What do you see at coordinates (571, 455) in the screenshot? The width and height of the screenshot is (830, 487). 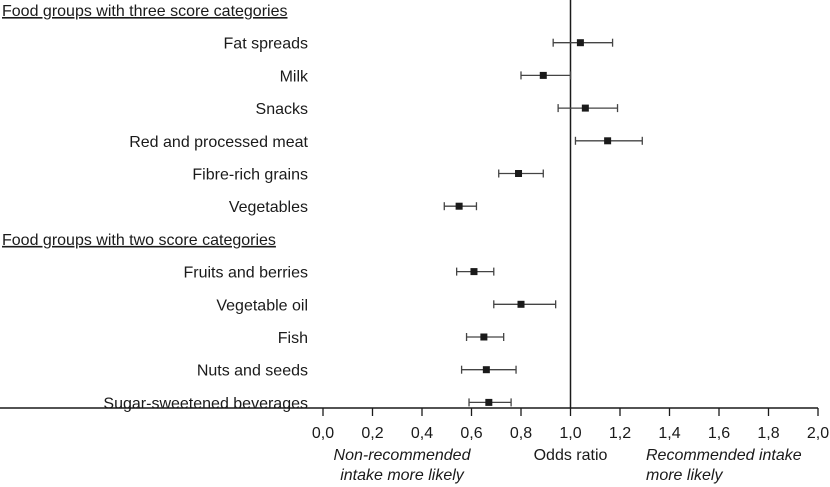 I see `x-axis-title: Odds ratio` at bounding box center [571, 455].